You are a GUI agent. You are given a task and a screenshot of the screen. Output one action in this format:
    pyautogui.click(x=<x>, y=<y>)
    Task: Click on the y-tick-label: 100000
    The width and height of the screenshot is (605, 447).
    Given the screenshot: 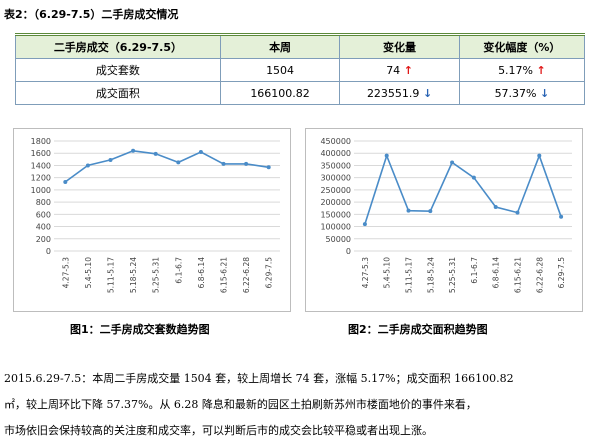 What is the action you would take?
    pyautogui.click(x=335, y=227)
    